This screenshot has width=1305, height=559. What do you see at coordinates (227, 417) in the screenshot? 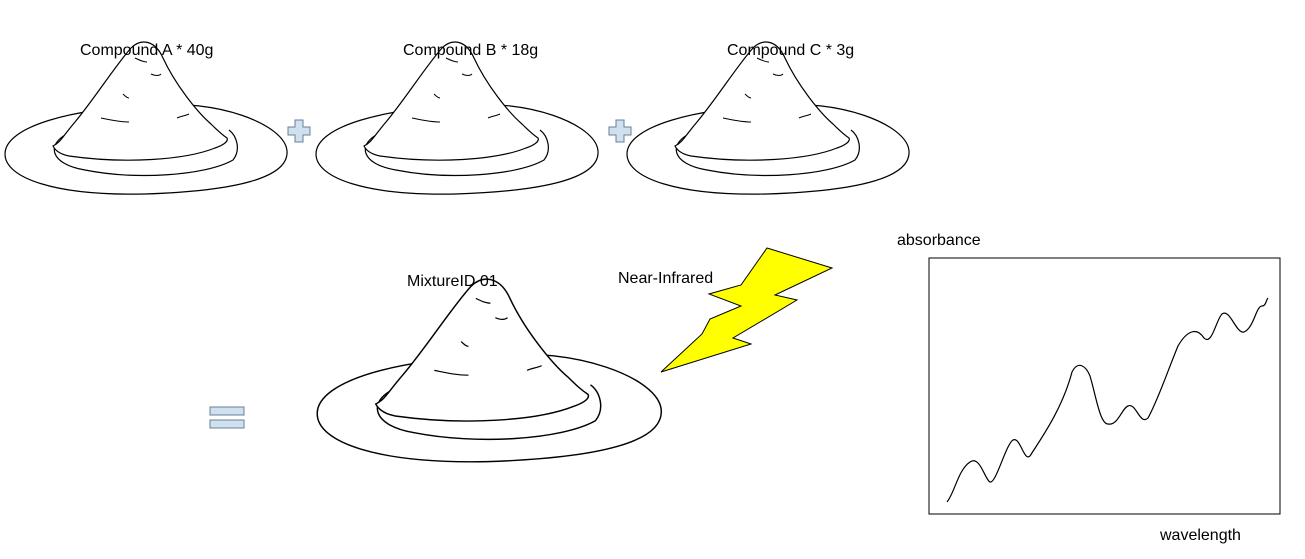
I see `equals-icon` at bounding box center [227, 417].